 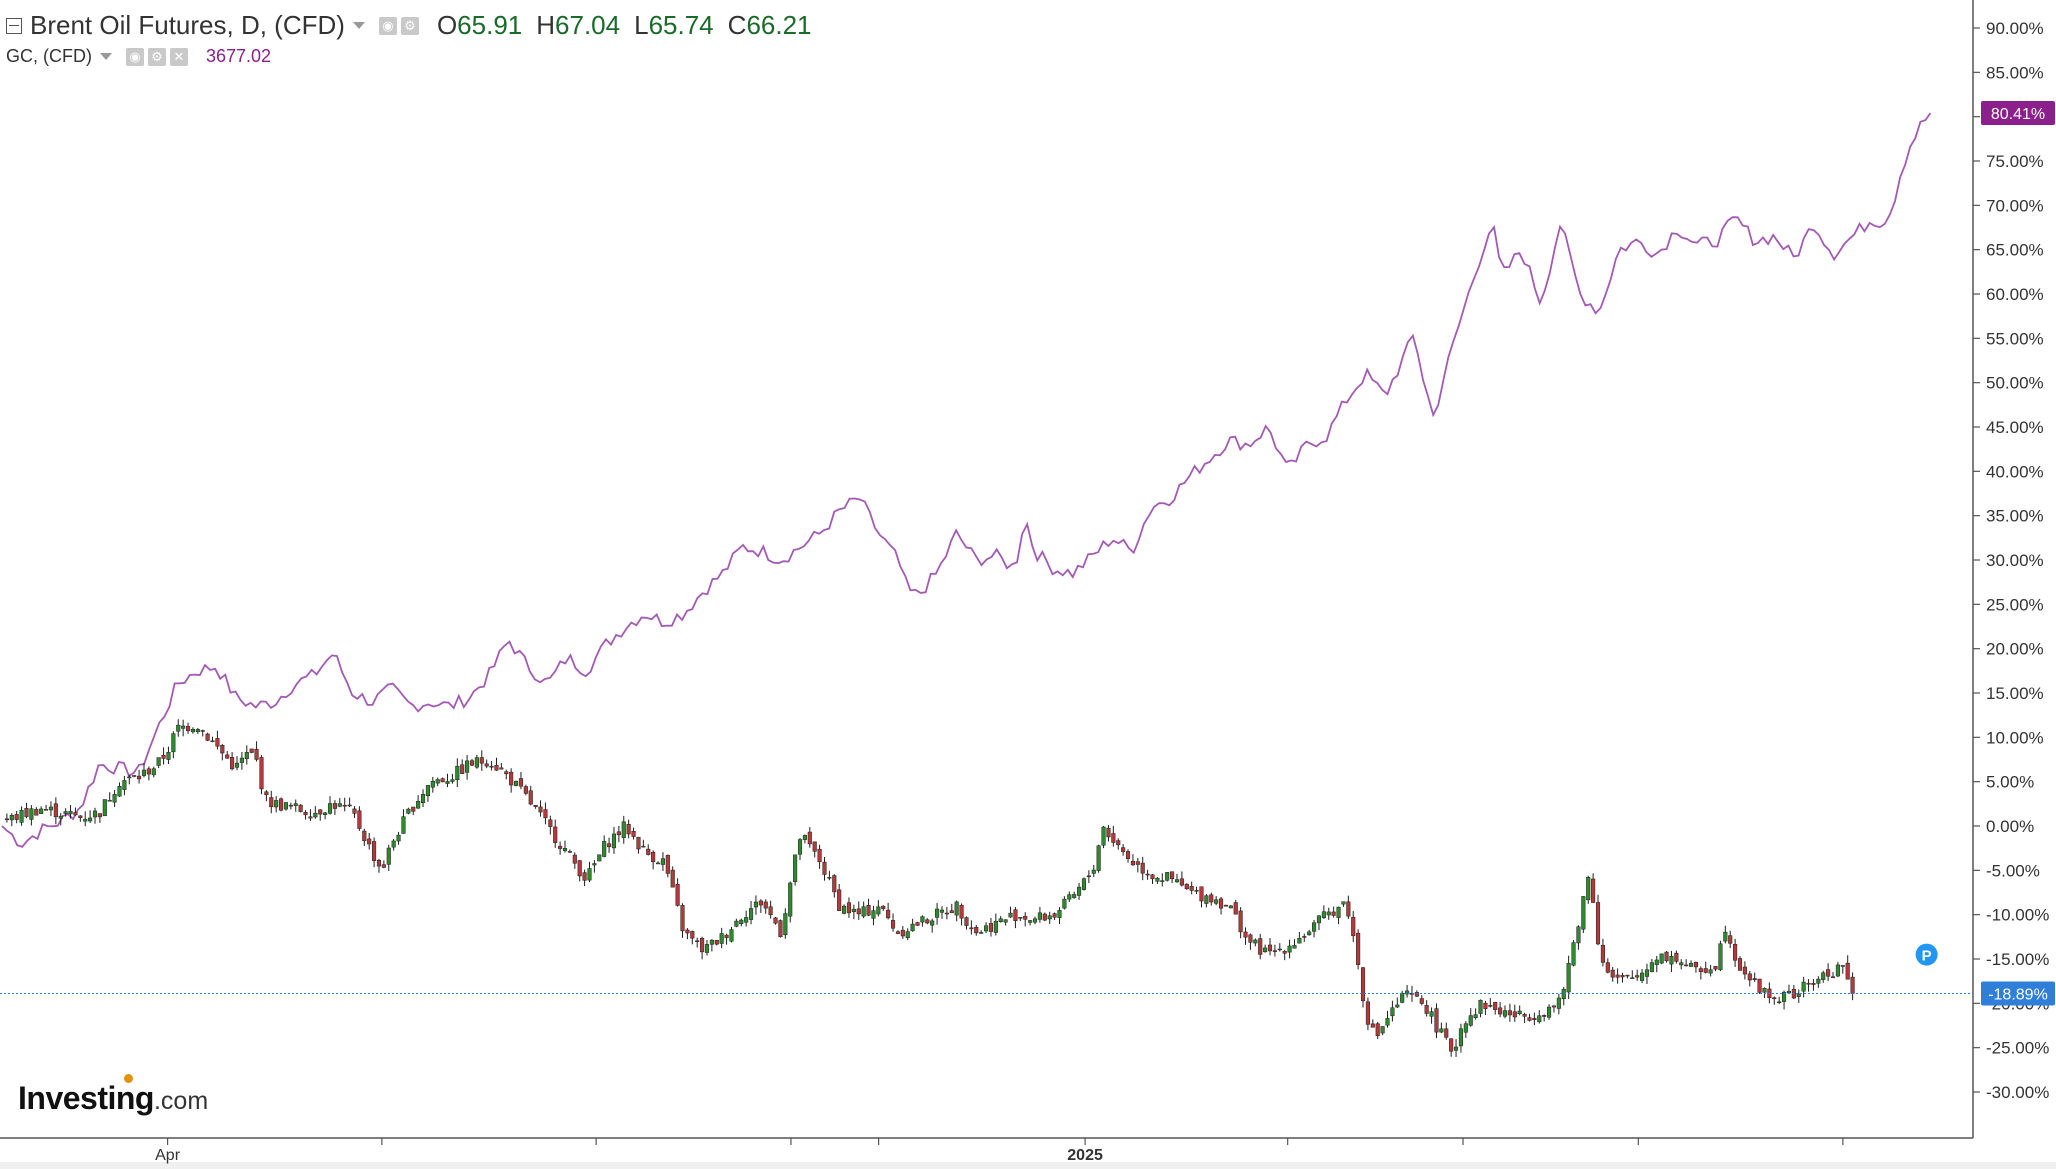 What do you see at coordinates (49, 56) in the screenshot?
I see `series-title-gold: GC, (CFD)` at bounding box center [49, 56].